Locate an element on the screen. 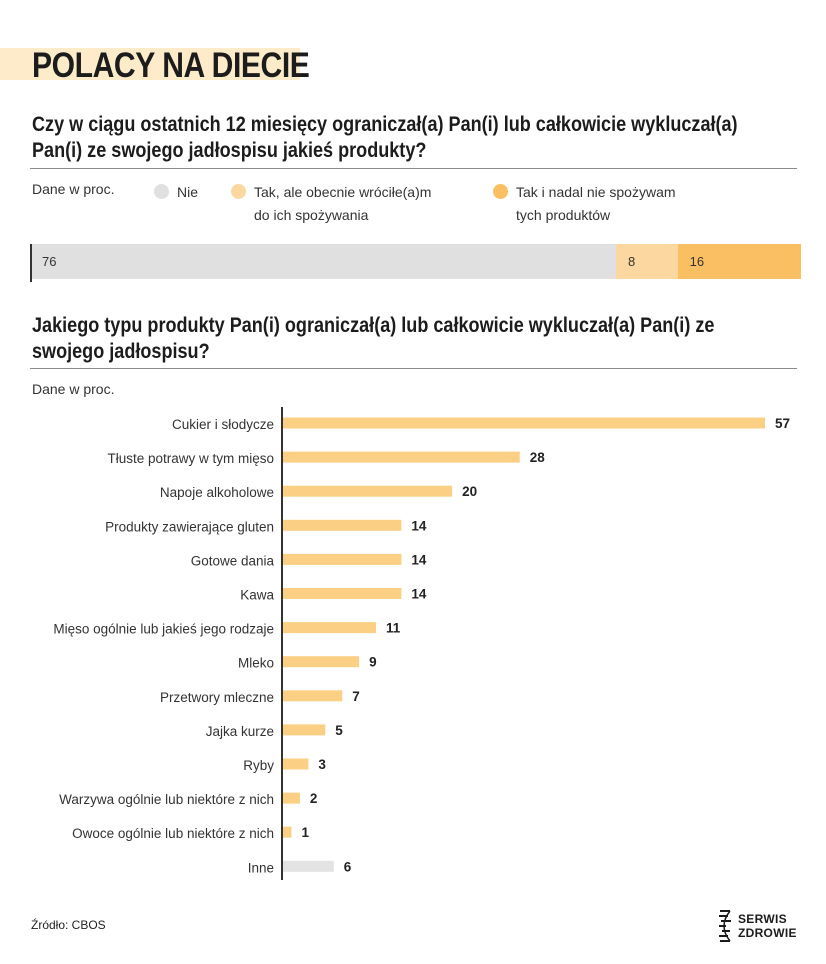 Image resolution: width=826 pixels, height=964 pixels. category-label: Owoce ogólnie lub niektóre z nich is located at coordinates (173, 833).